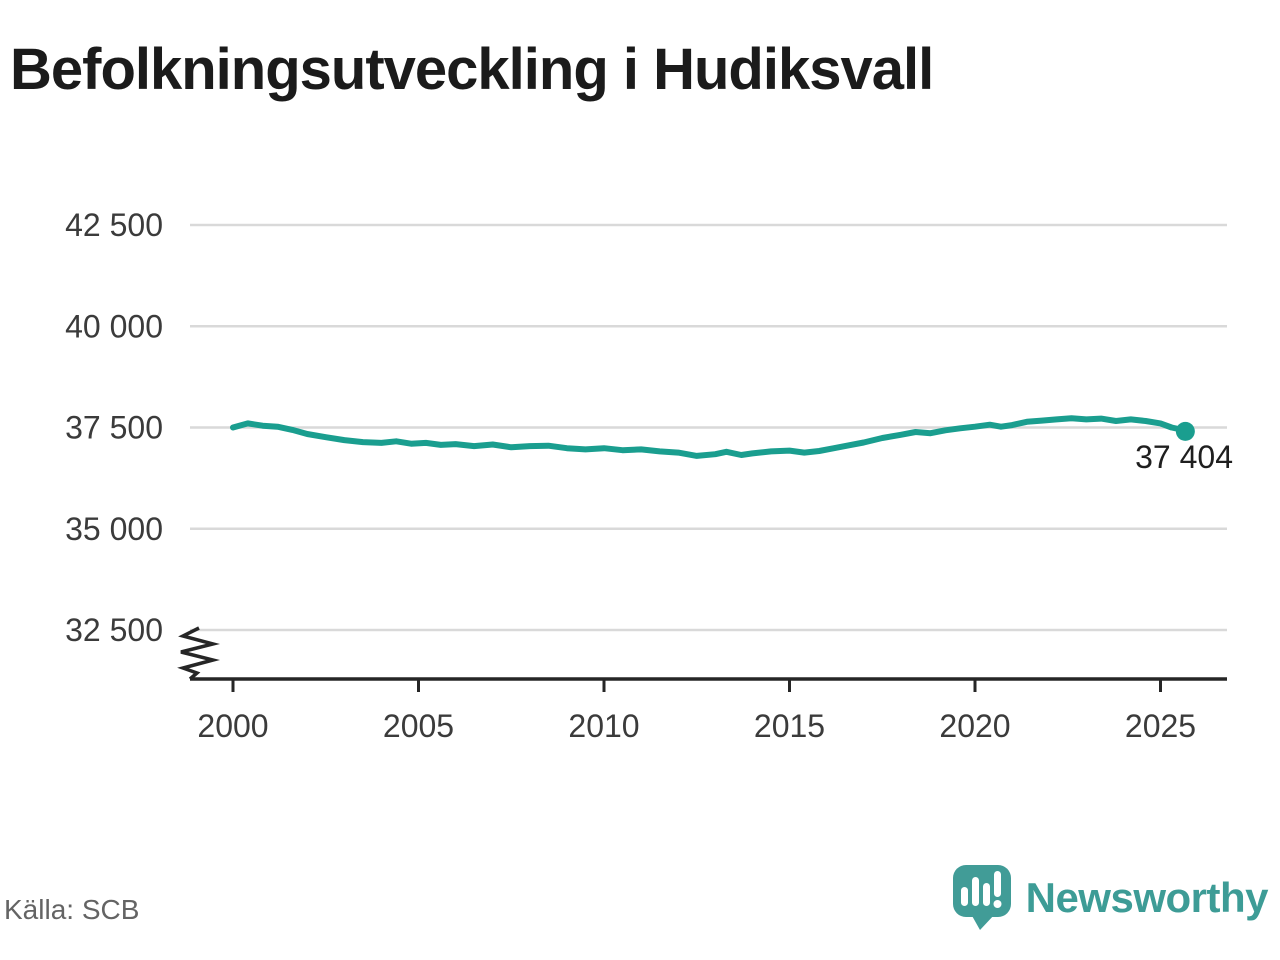 The width and height of the screenshot is (1280, 960). Describe the element at coordinates (1147, 897) in the screenshot. I see `newsworthy-wordmark: Newsworthy` at that location.